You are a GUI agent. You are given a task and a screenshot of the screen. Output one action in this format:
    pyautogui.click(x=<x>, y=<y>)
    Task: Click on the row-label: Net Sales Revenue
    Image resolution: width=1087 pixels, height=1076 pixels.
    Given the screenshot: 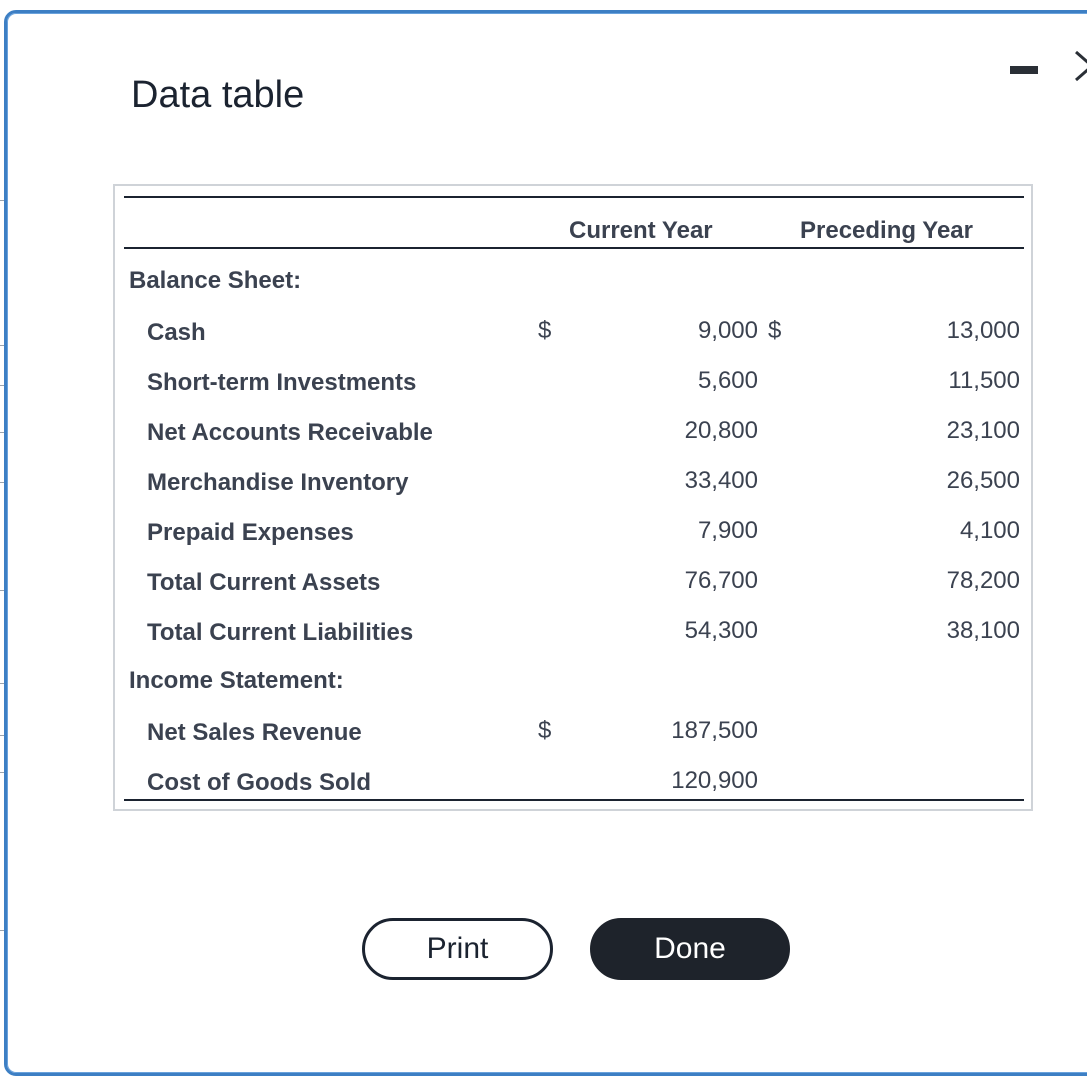 What is the action you would take?
    pyautogui.click(x=254, y=732)
    